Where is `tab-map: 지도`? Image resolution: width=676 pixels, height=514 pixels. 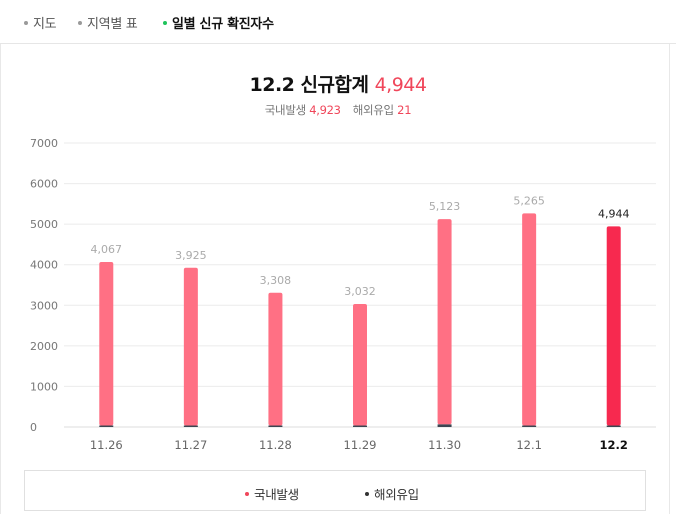 tab-map: 지도 is located at coordinates (40, 22).